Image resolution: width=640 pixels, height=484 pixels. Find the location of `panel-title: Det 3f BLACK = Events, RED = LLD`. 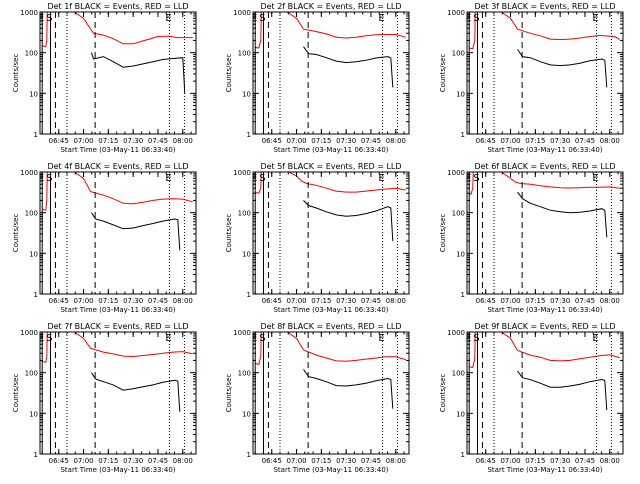

panel-title: Det 3f BLACK = Events, RED = LLD is located at coordinates (544, 6).